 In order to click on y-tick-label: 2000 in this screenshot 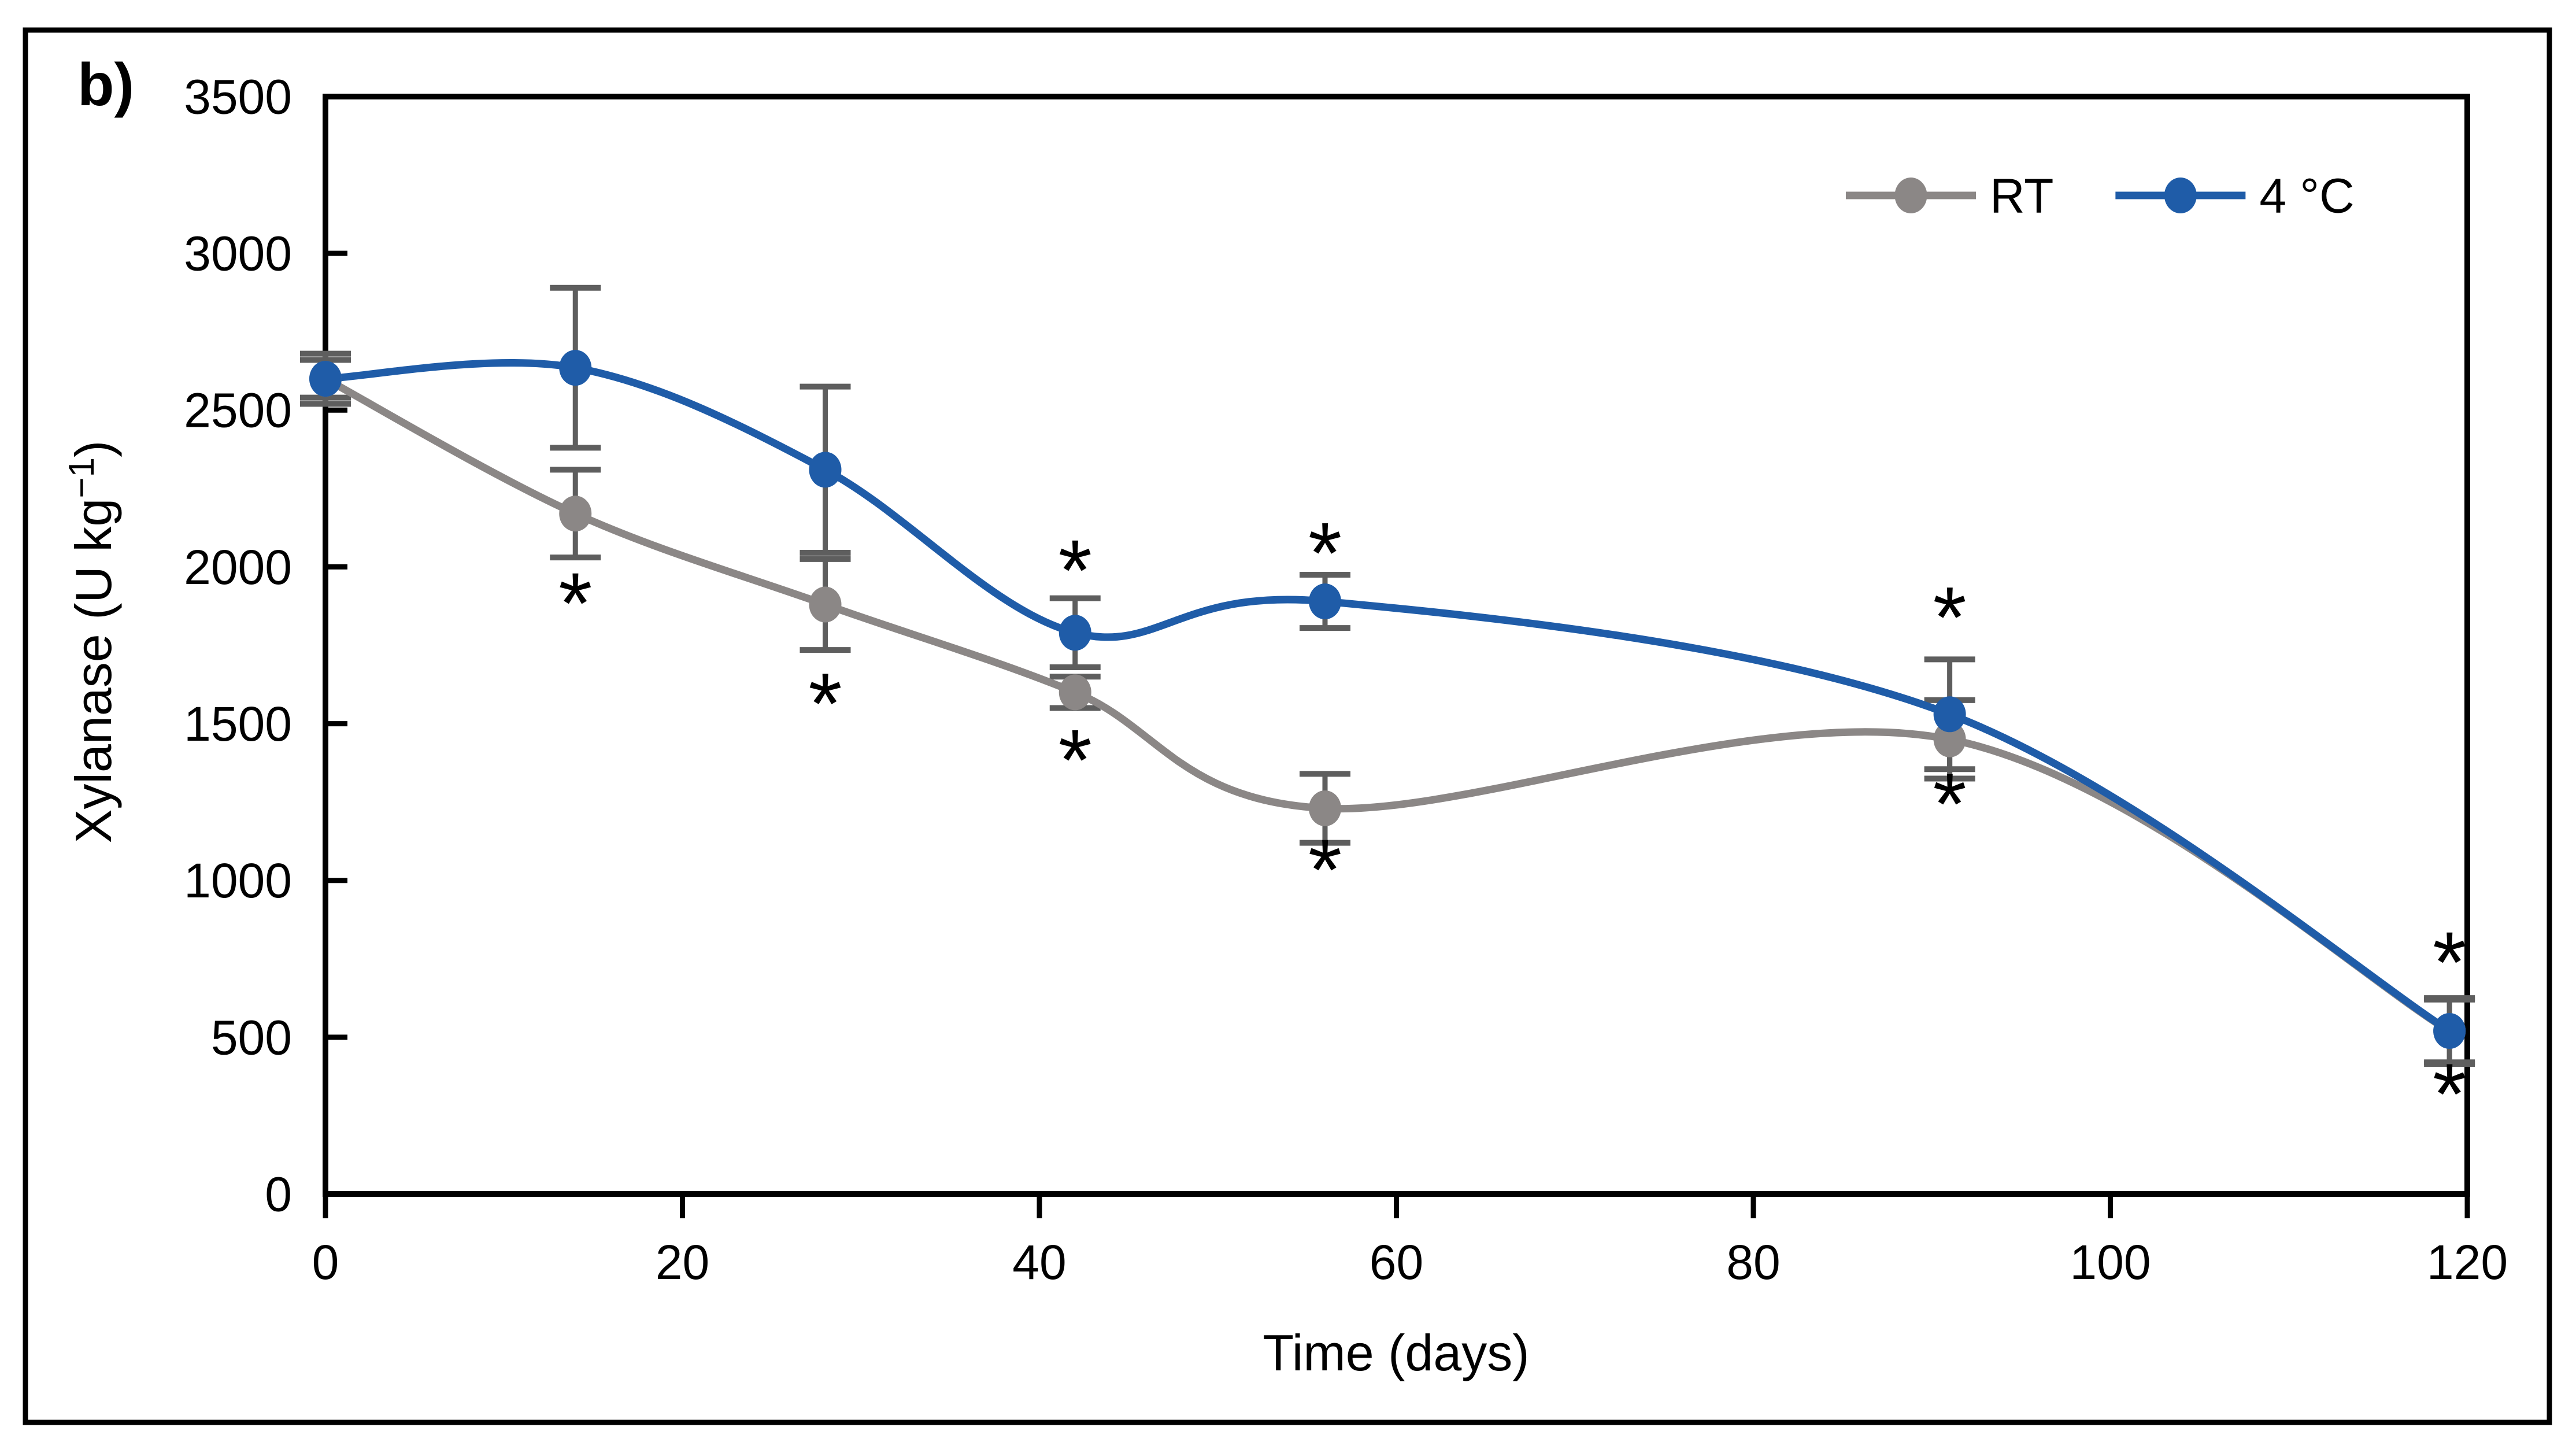, I will do `click(238, 567)`.